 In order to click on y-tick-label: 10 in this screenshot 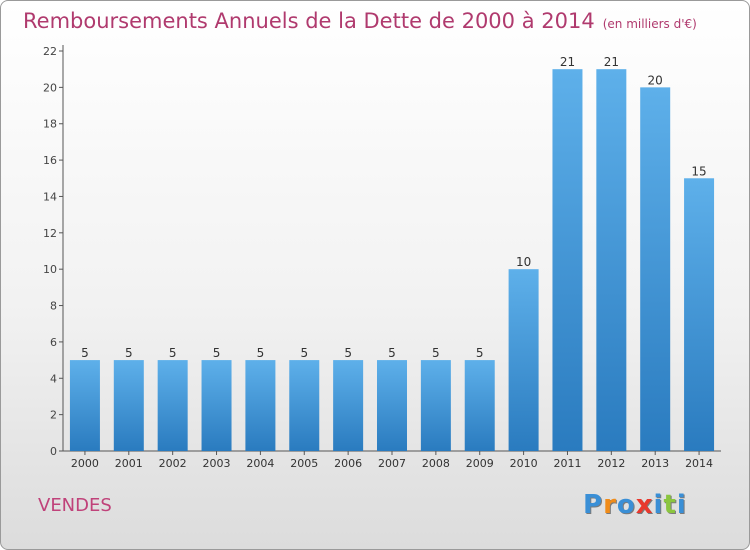, I will do `click(50, 269)`.